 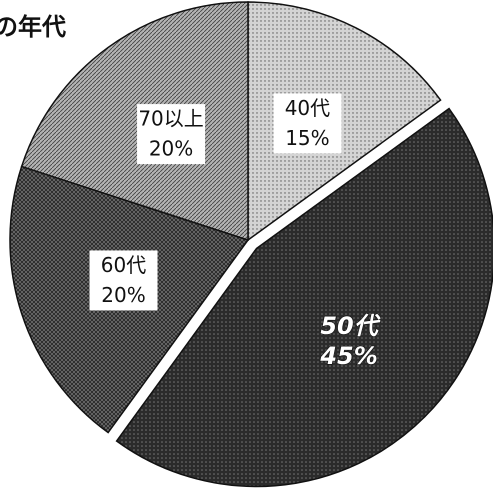 I want to click on chart-title: の年代, so click(x=33, y=27).